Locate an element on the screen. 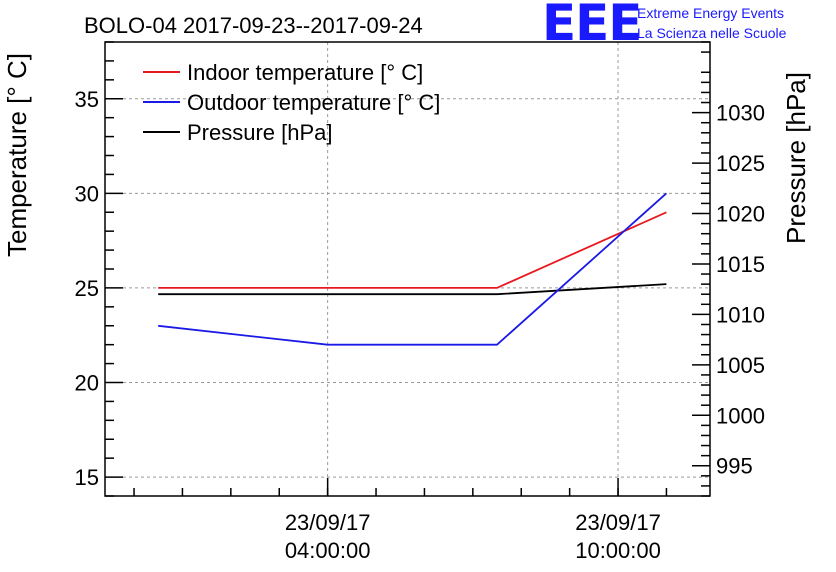 The image size is (836, 572). eee-logo-line2: La Scienza nelle Scuole is located at coordinates (712, 33).